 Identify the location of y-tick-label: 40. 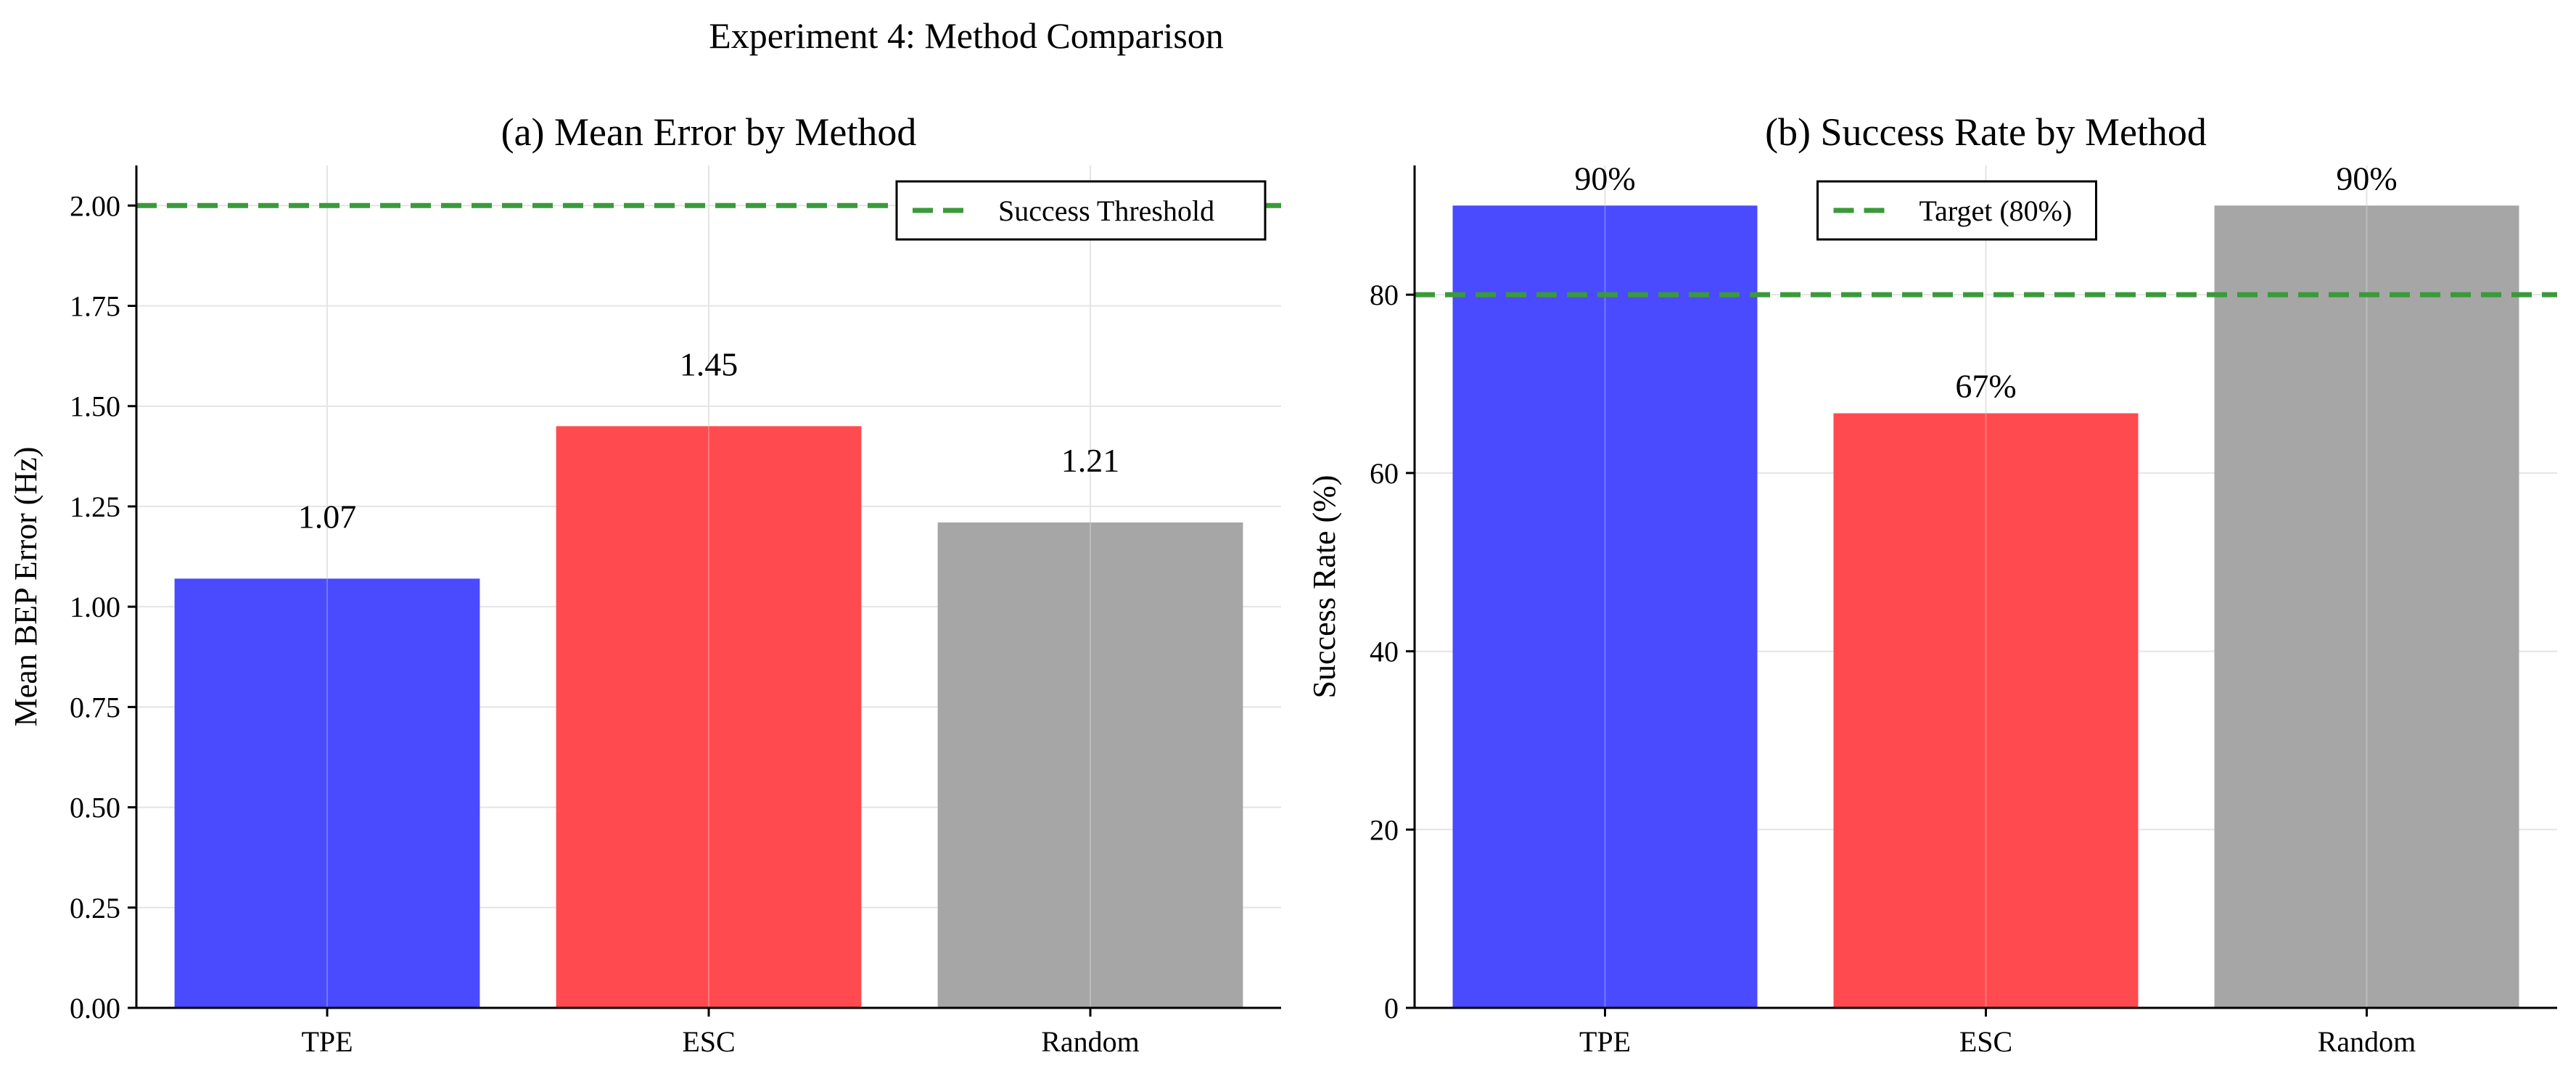
(1384, 652).